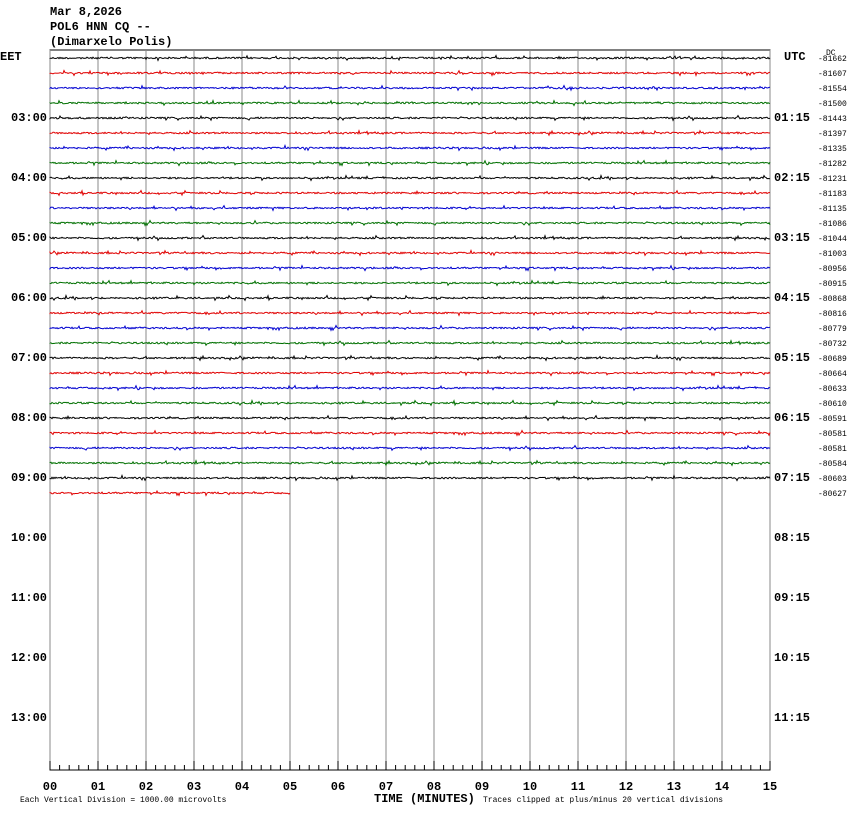 The height and width of the screenshot is (814, 850). I want to click on right-zone: UTC, so click(795, 57).